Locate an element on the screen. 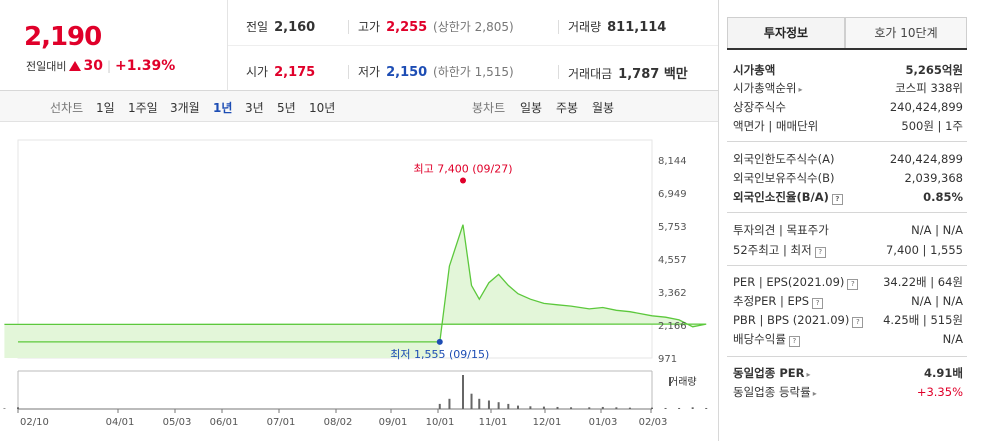 This screenshot has width=1000, height=441. period-10y: 10년 is located at coordinates (322, 108).